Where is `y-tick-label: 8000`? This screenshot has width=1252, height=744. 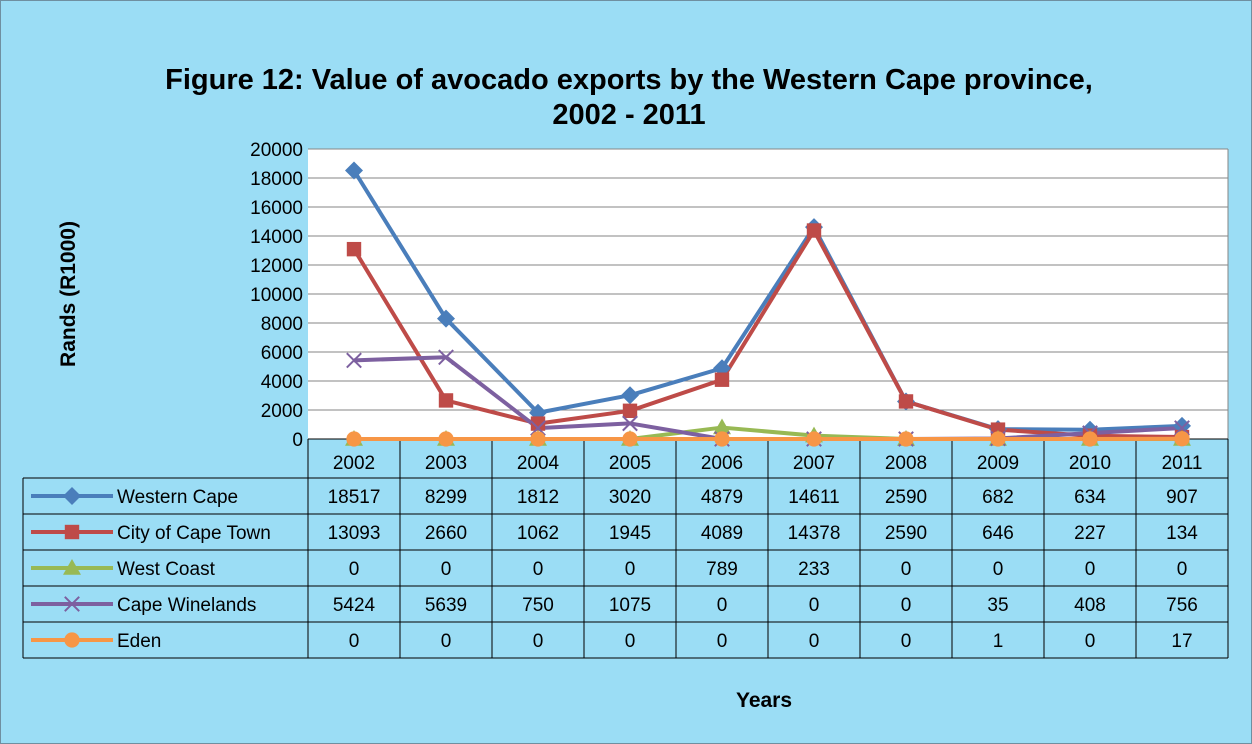 y-tick-label: 8000 is located at coordinates (282, 324).